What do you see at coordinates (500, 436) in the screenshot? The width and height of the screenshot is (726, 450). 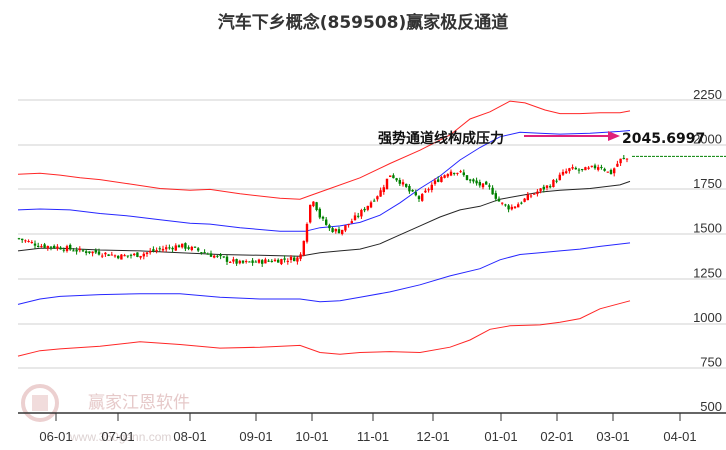 I see `x-tick-label: 01-01` at bounding box center [500, 436].